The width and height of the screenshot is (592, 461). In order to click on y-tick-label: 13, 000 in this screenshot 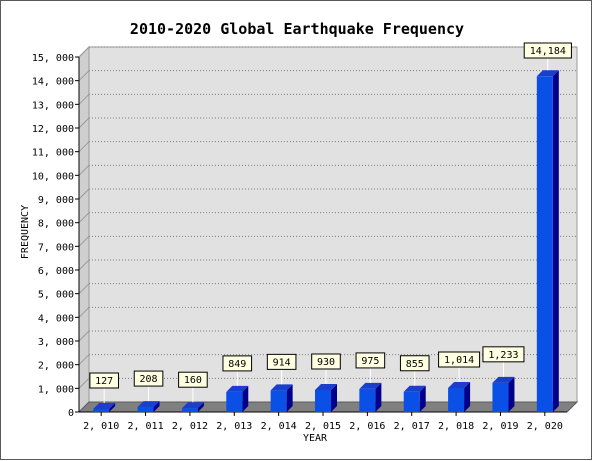, I will do `click(53, 105)`.